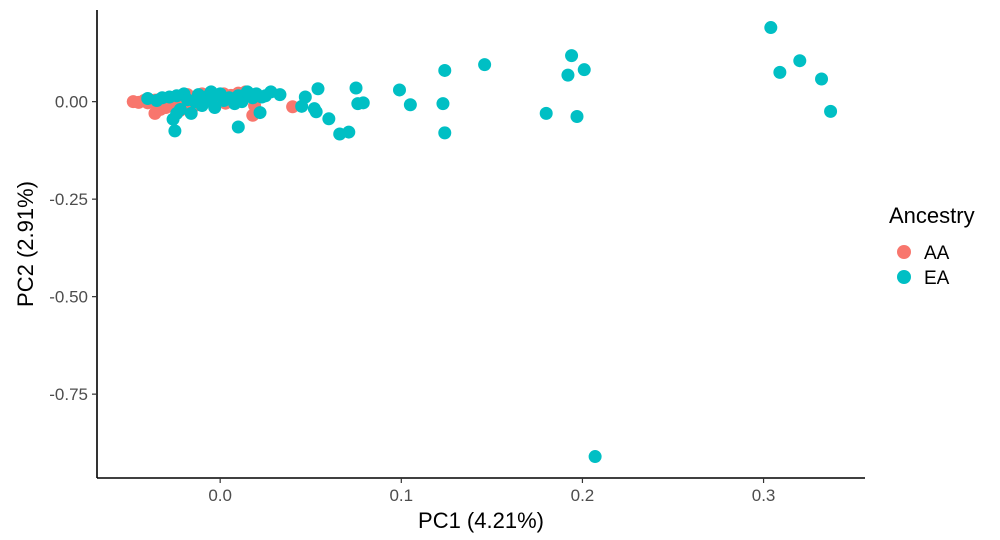 This screenshot has width=1000, height=540. I want to click on y-tick-label: 0.00, so click(71, 102).